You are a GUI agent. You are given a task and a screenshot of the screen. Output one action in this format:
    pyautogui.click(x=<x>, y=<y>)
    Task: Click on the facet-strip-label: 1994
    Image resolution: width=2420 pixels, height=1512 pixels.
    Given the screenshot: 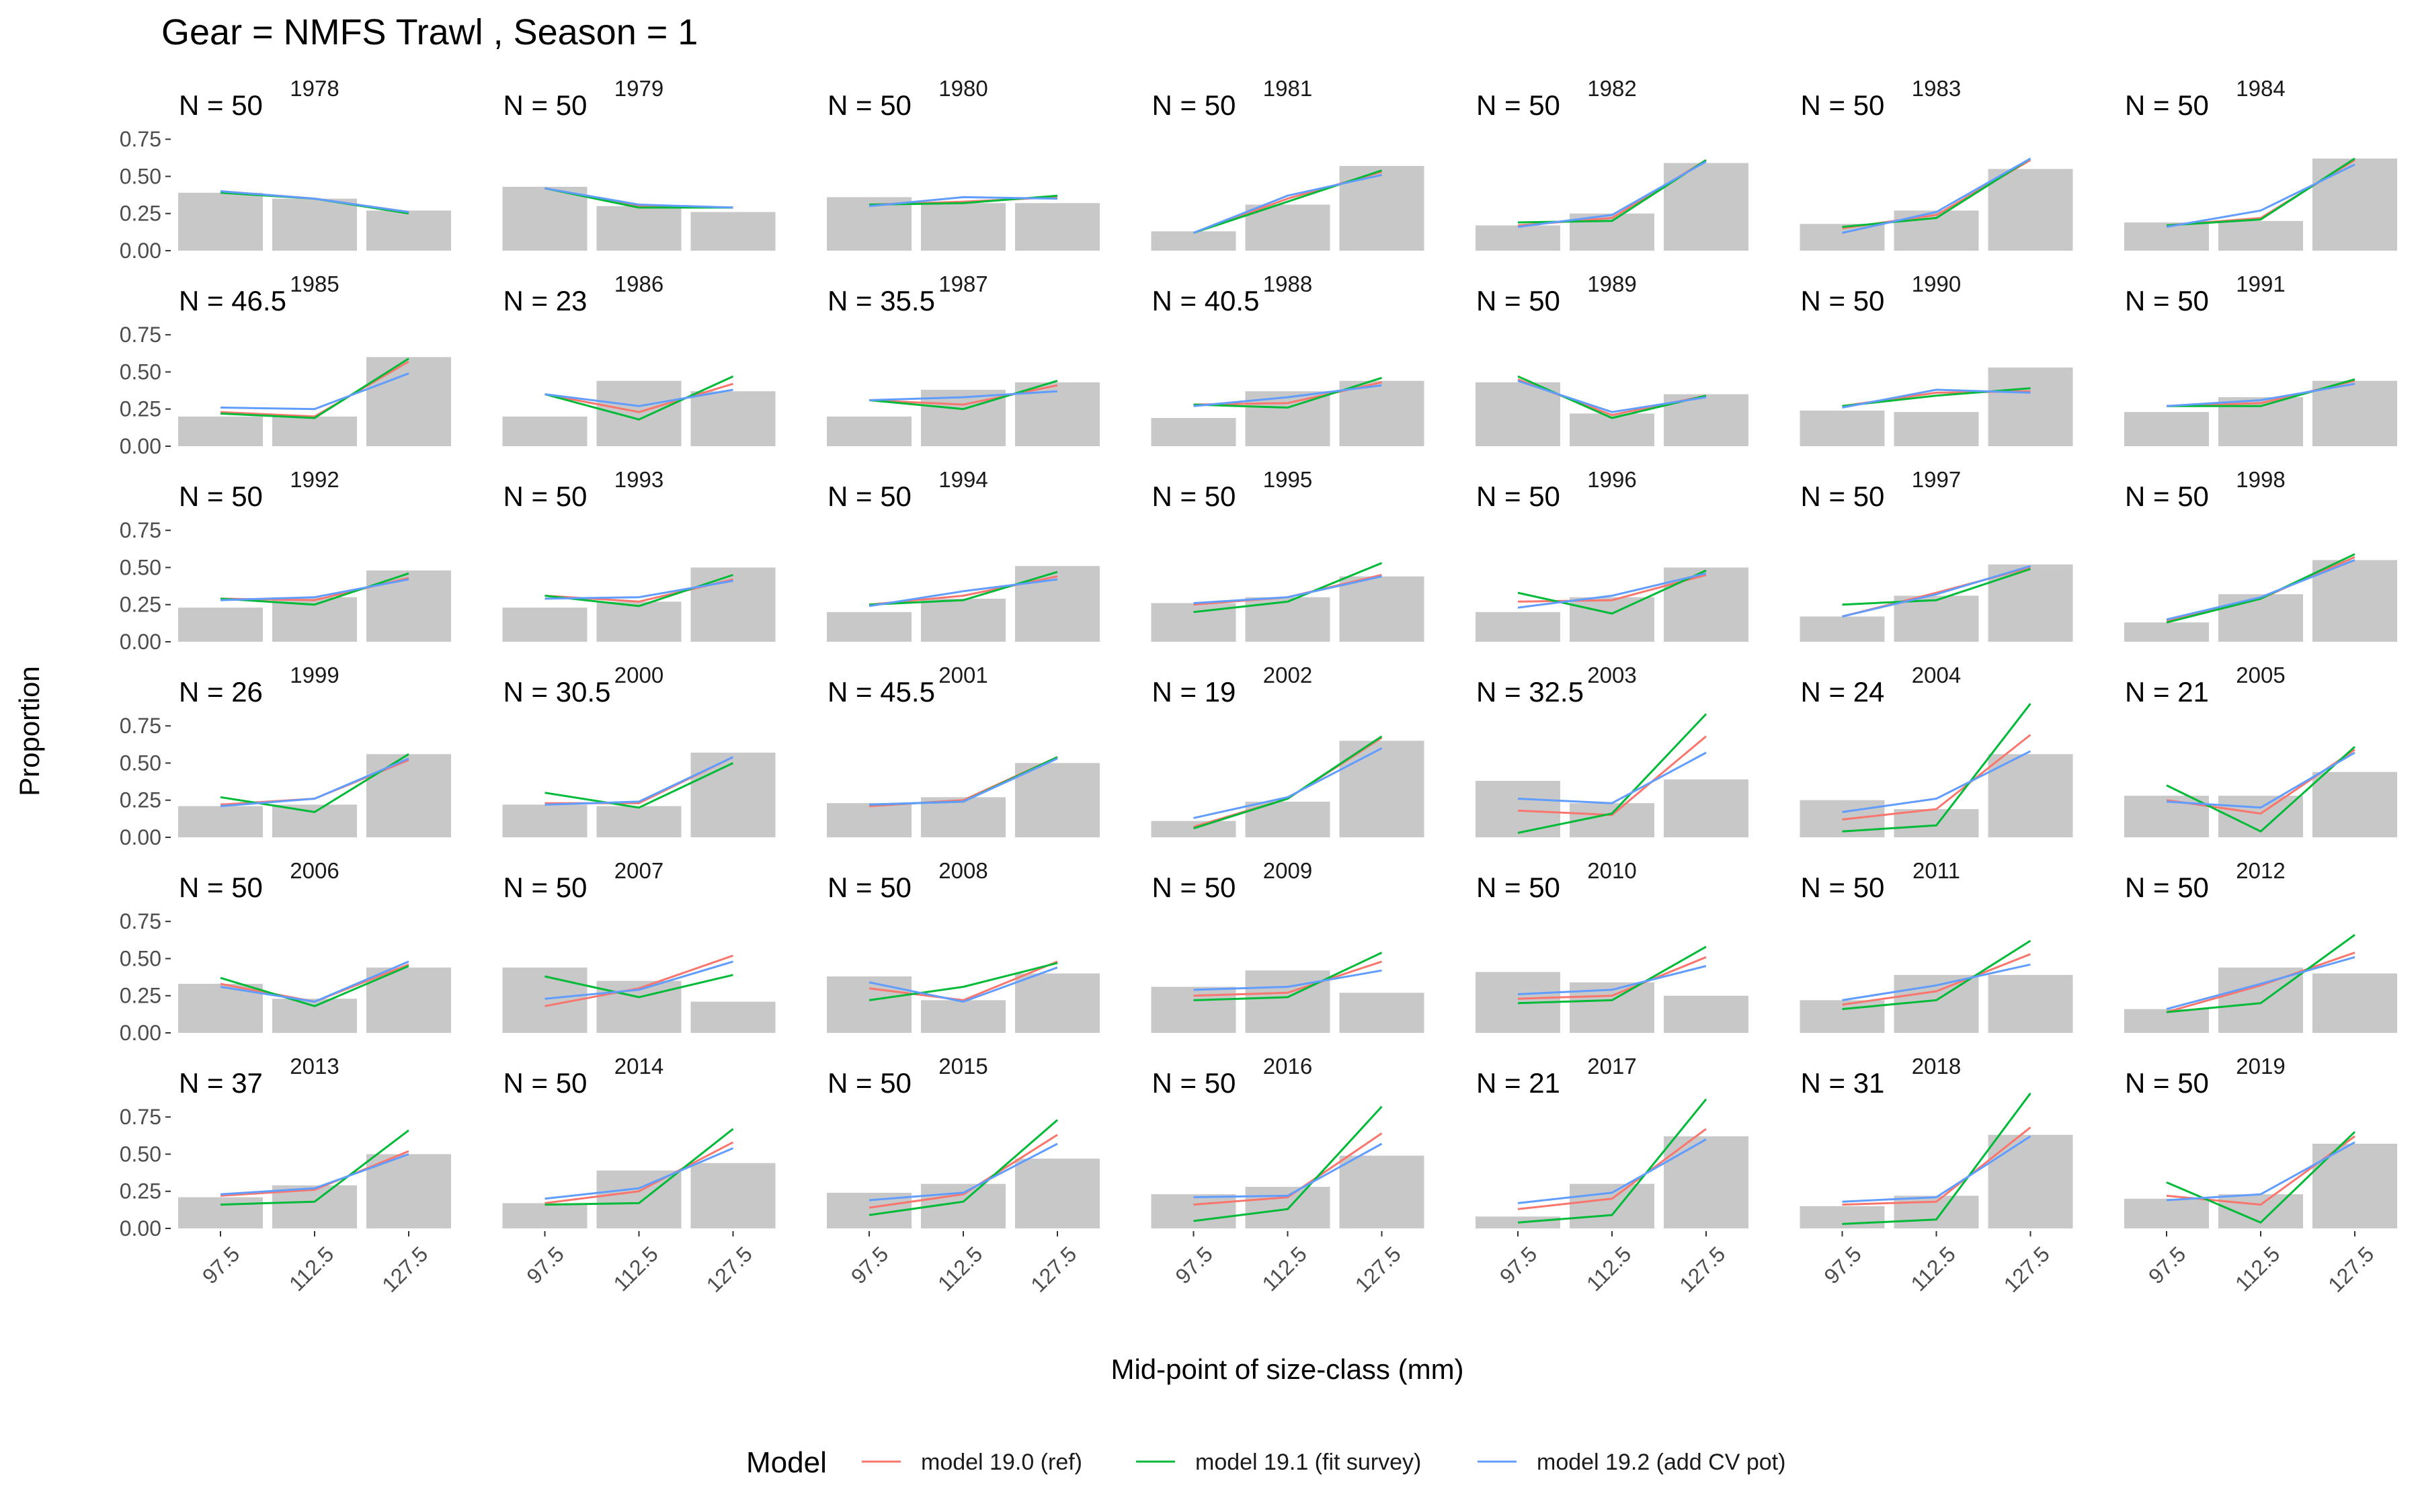 What is the action you would take?
    pyautogui.click(x=962, y=480)
    